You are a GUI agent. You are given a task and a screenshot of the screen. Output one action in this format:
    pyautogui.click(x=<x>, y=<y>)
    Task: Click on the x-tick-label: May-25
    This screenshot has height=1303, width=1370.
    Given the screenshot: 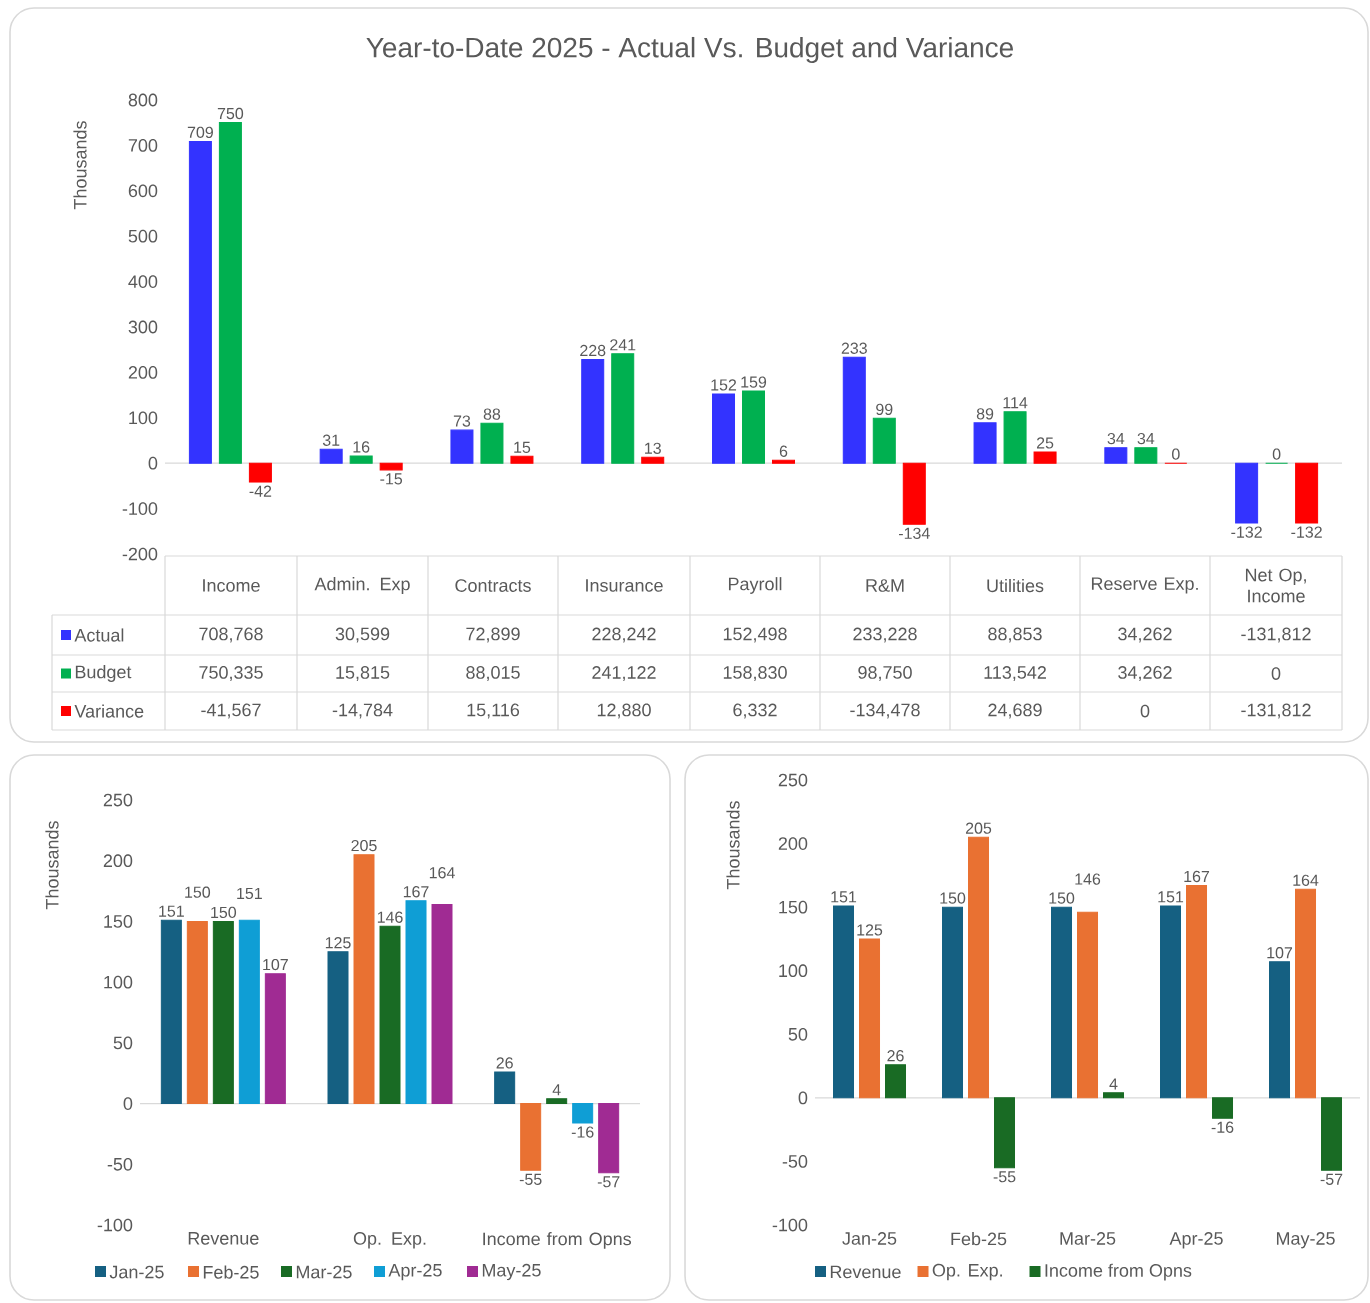 What is the action you would take?
    pyautogui.click(x=1305, y=1240)
    